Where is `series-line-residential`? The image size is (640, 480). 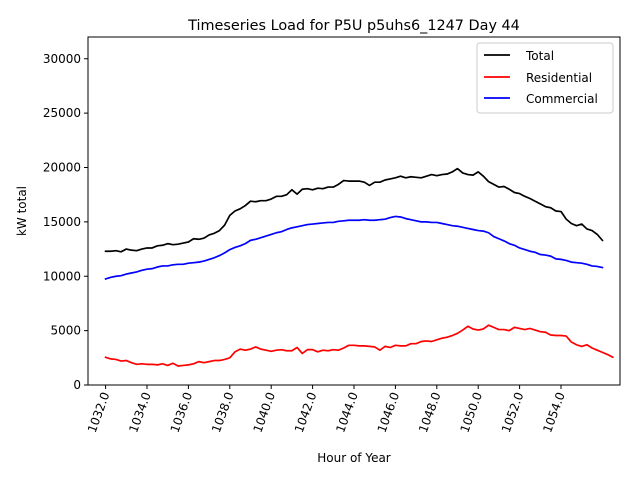 series-line-residential is located at coordinates (359, 345).